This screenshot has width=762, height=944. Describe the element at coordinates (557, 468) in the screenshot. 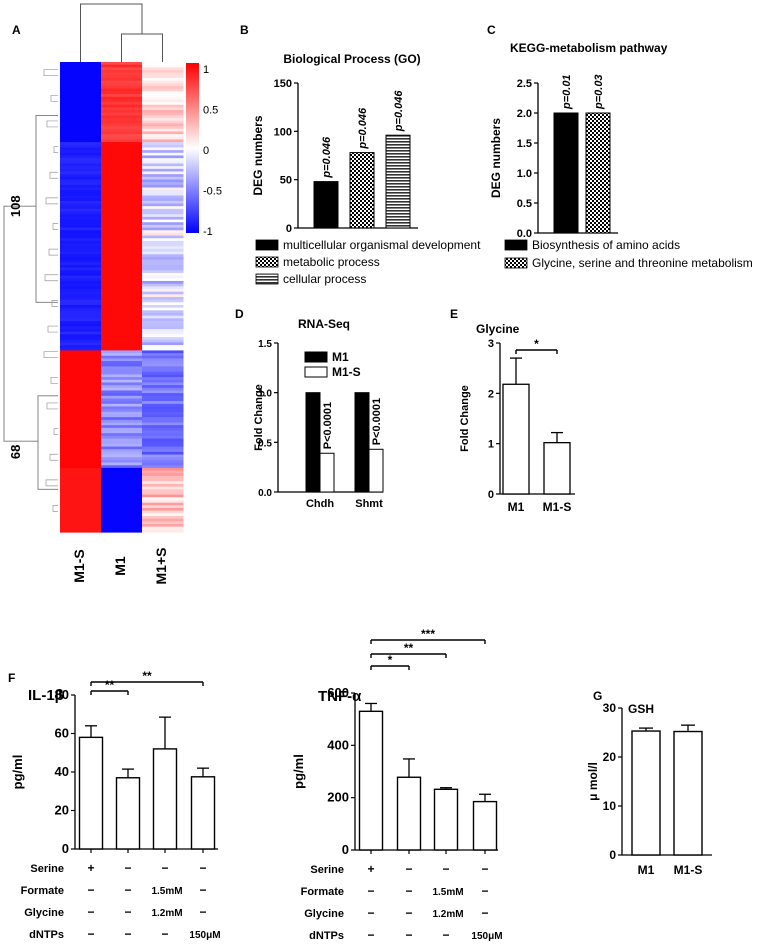

I see `bar` at that location.